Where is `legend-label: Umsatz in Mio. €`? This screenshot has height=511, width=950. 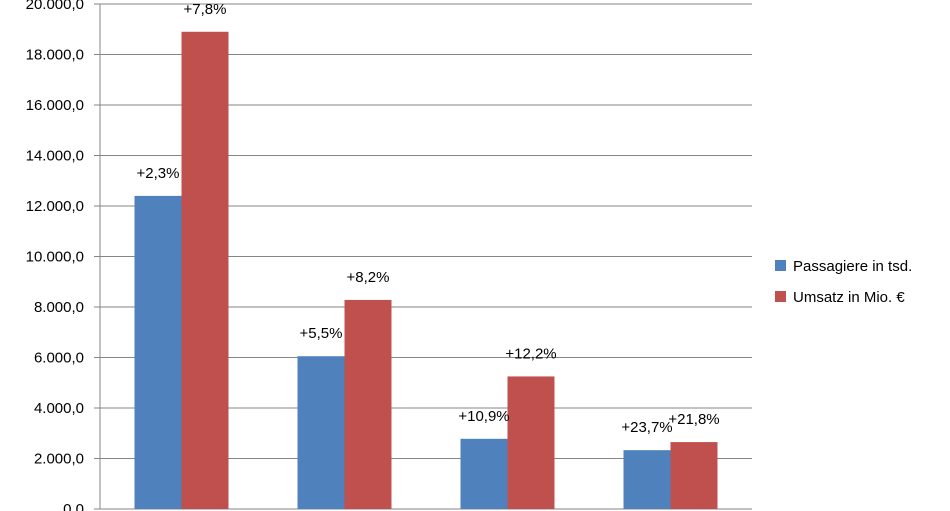 legend-label: Umsatz in Mio. € is located at coordinates (849, 297).